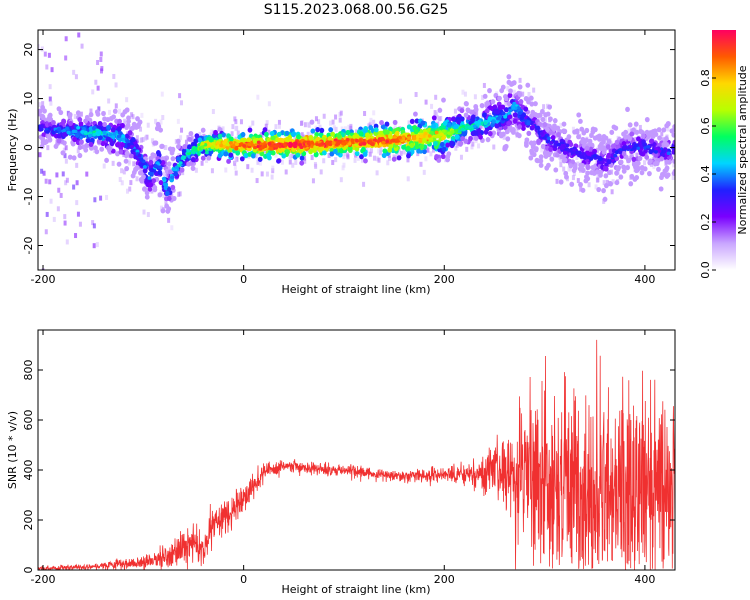 This screenshot has width=750, height=600. Describe the element at coordinates (356, 10) in the screenshot. I see `chart-title: S115.2023.068.00.56.G25` at that location.